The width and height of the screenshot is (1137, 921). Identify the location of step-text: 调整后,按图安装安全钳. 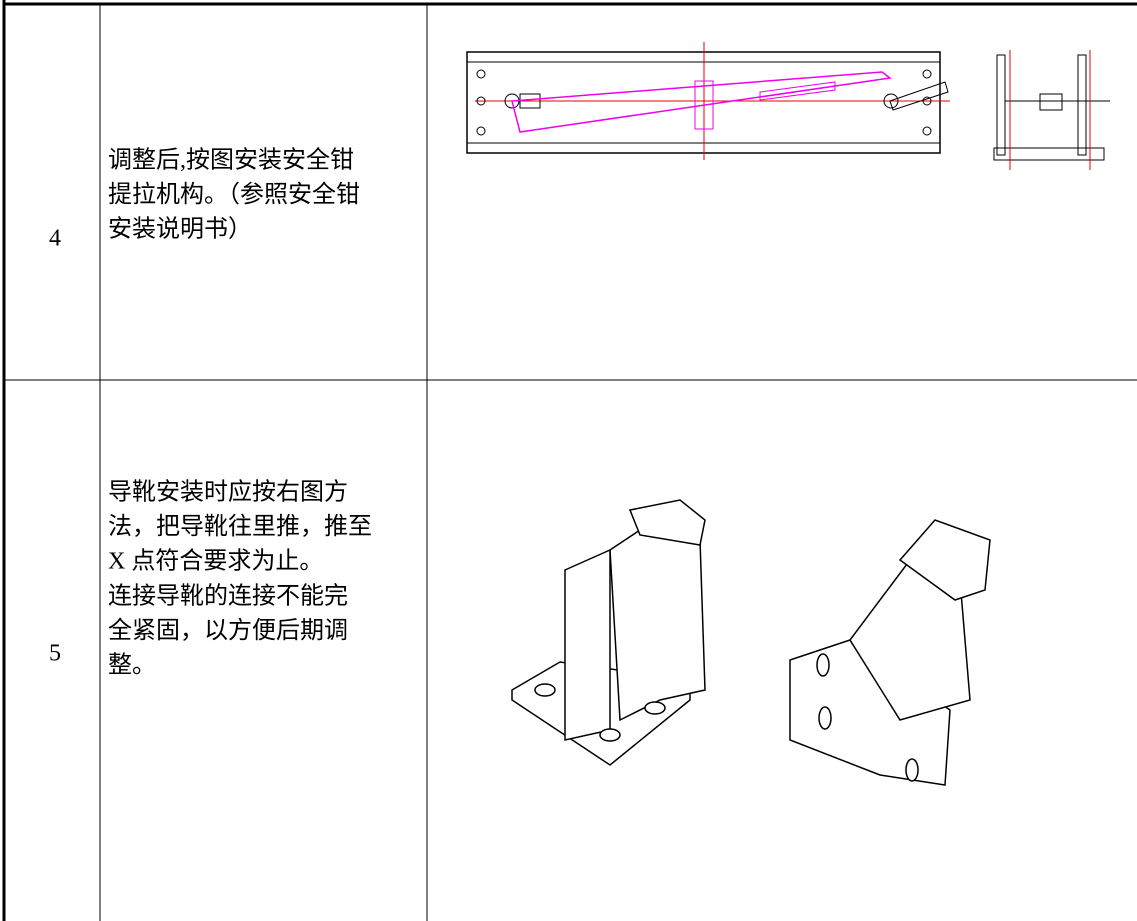
(231, 160).